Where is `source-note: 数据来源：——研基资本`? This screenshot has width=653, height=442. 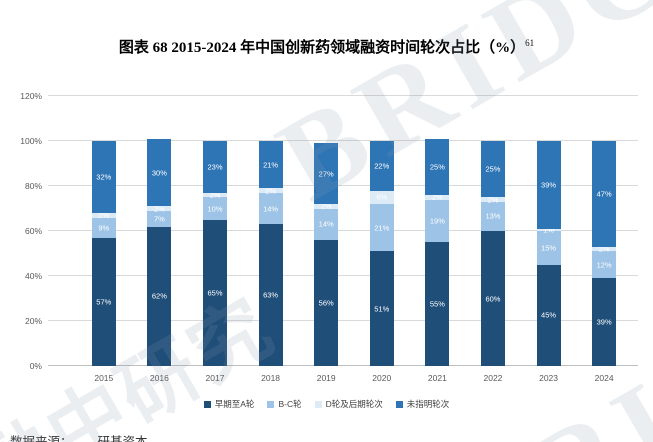 source-note: 数据来源：——研基资本 is located at coordinates (79, 438).